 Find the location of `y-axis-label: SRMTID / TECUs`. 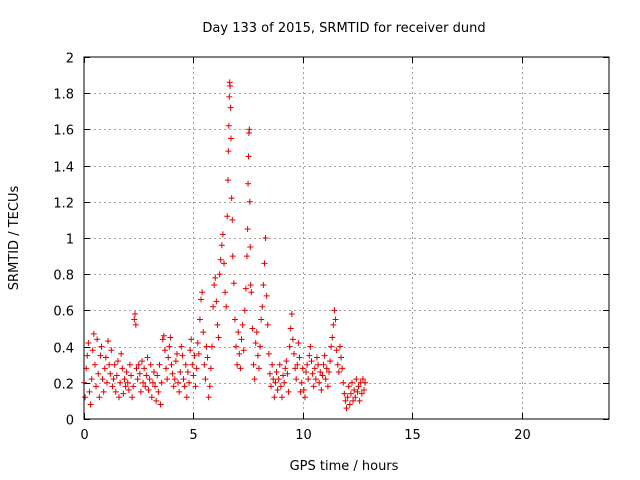

y-axis-label: SRMTID / TECUs is located at coordinates (14, 238).